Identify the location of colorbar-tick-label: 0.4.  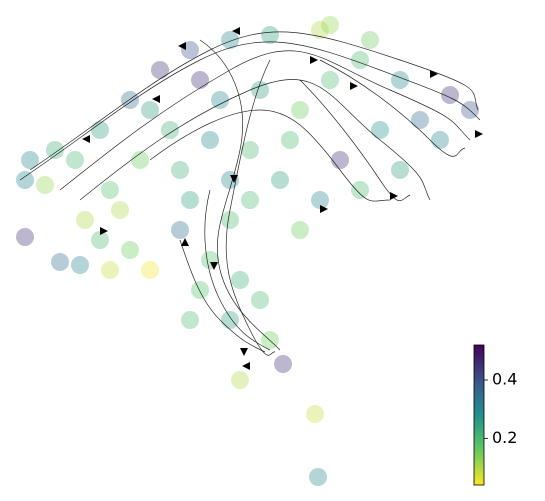
(504, 379).